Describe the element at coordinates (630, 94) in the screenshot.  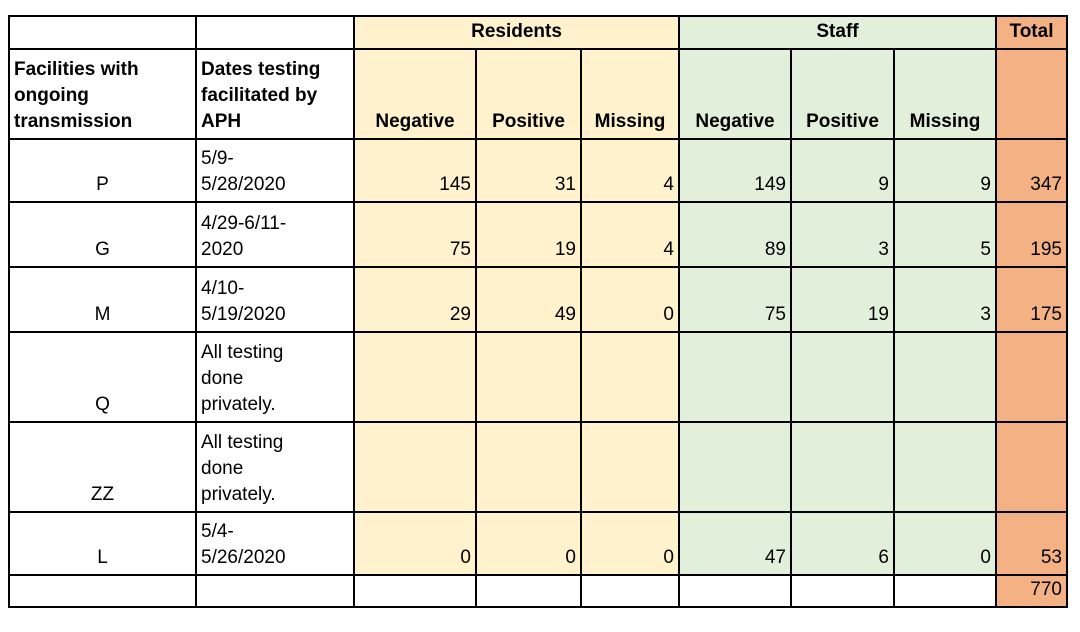
I see `residents-missing-header: Missing` at that location.